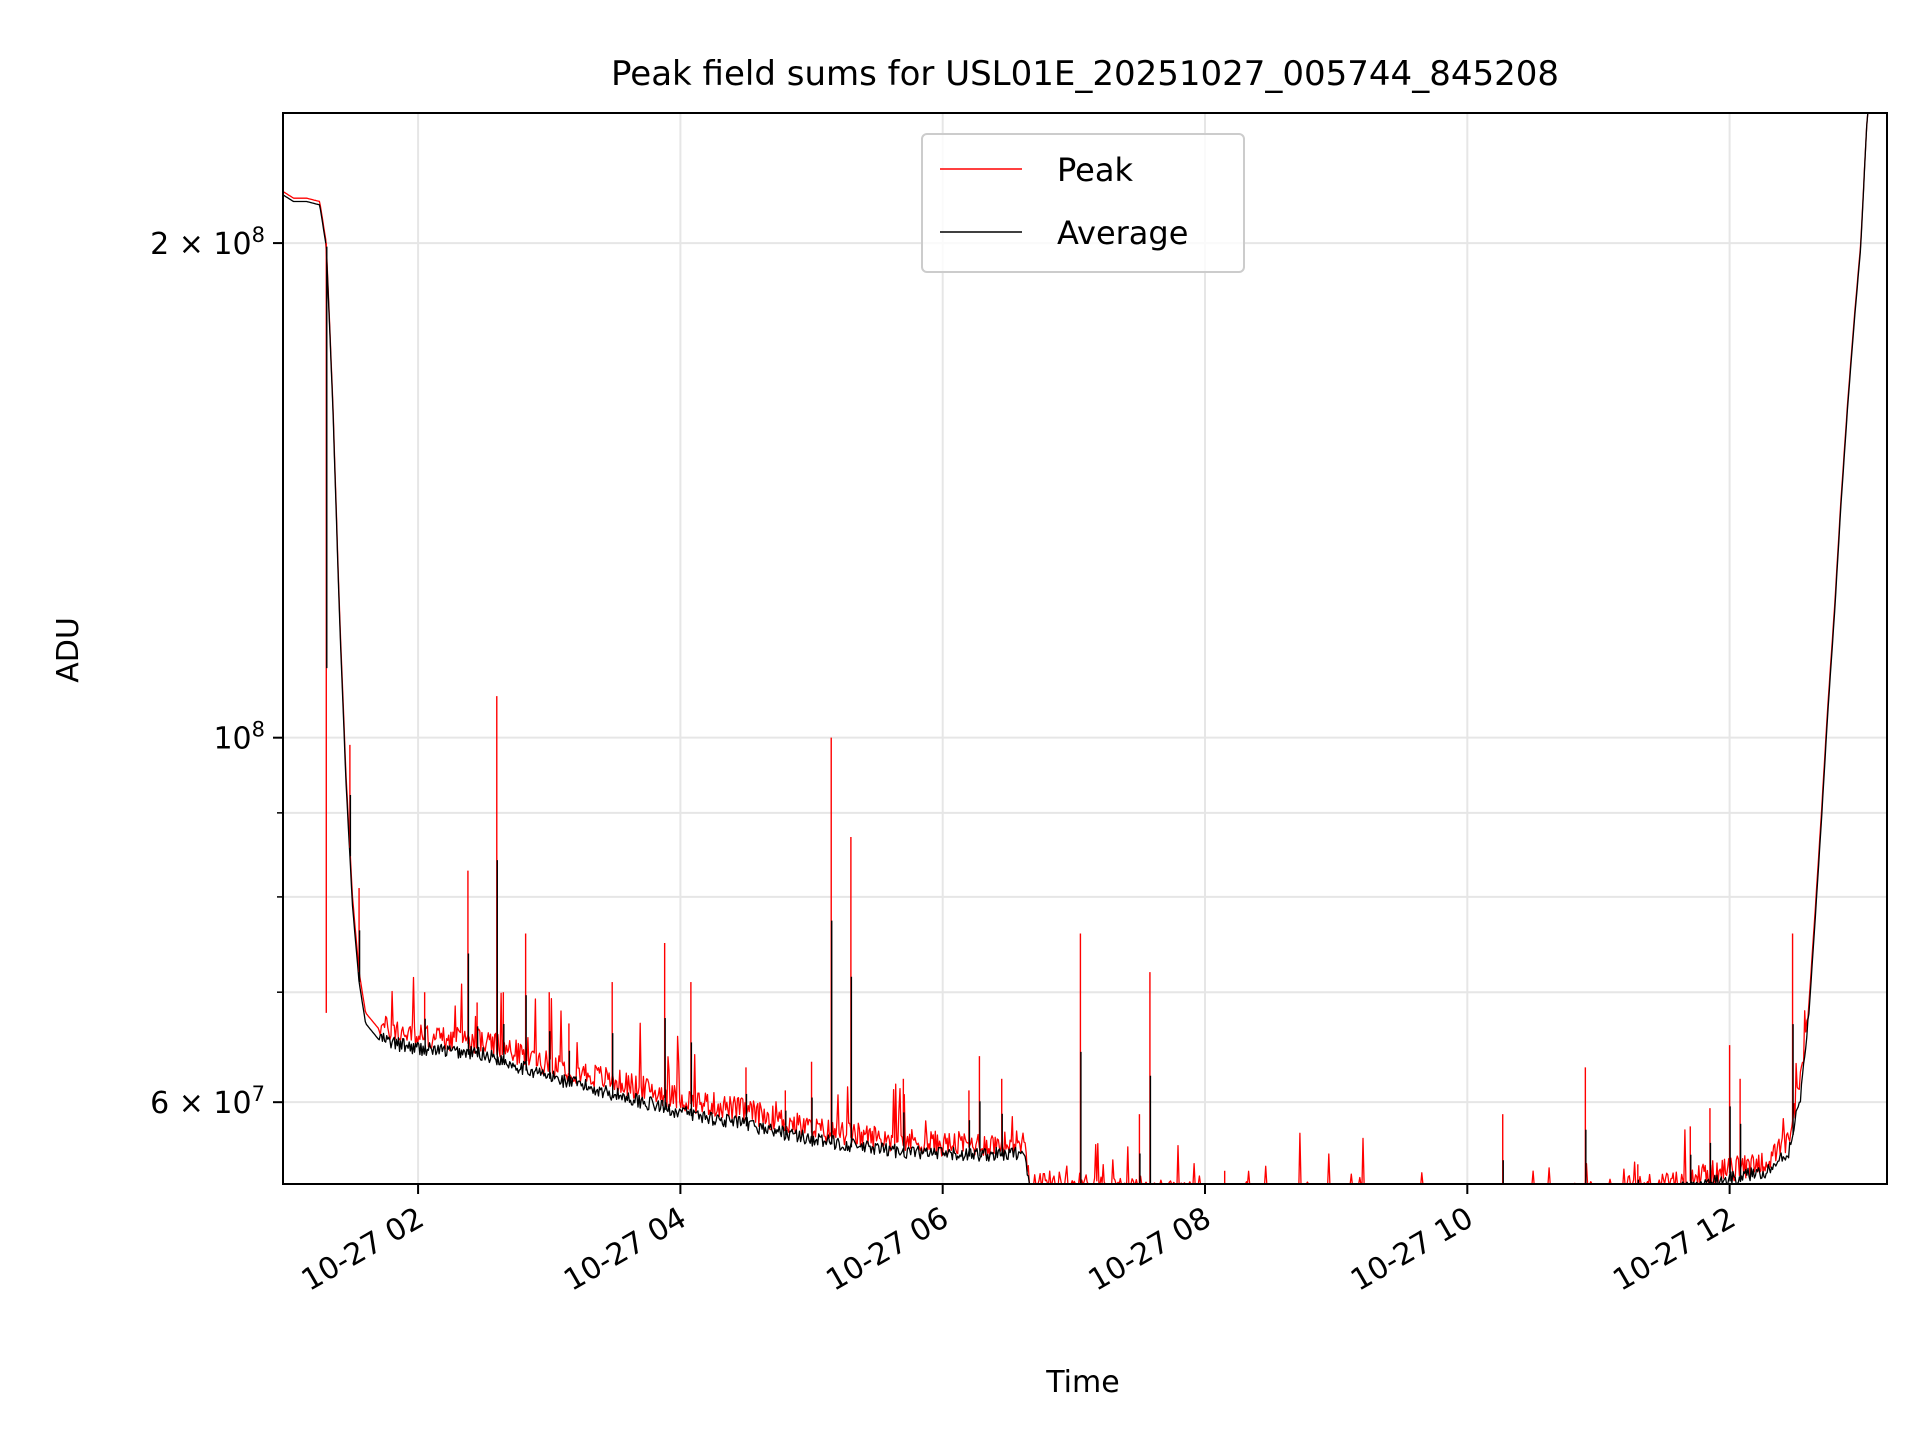  I want to click on y-tick-label: 6 × 107, so click(207, 1101).